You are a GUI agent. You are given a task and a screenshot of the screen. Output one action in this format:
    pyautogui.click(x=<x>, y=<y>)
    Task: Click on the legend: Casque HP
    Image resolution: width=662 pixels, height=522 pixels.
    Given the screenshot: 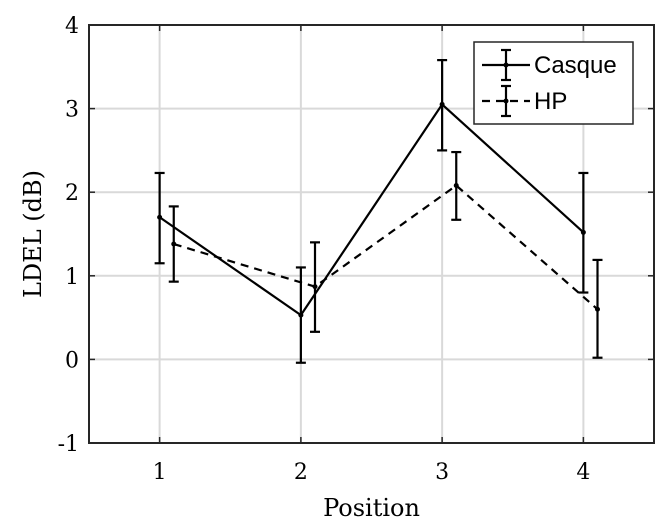 What is the action you would take?
    pyautogui.click(x=553, y=83)
    